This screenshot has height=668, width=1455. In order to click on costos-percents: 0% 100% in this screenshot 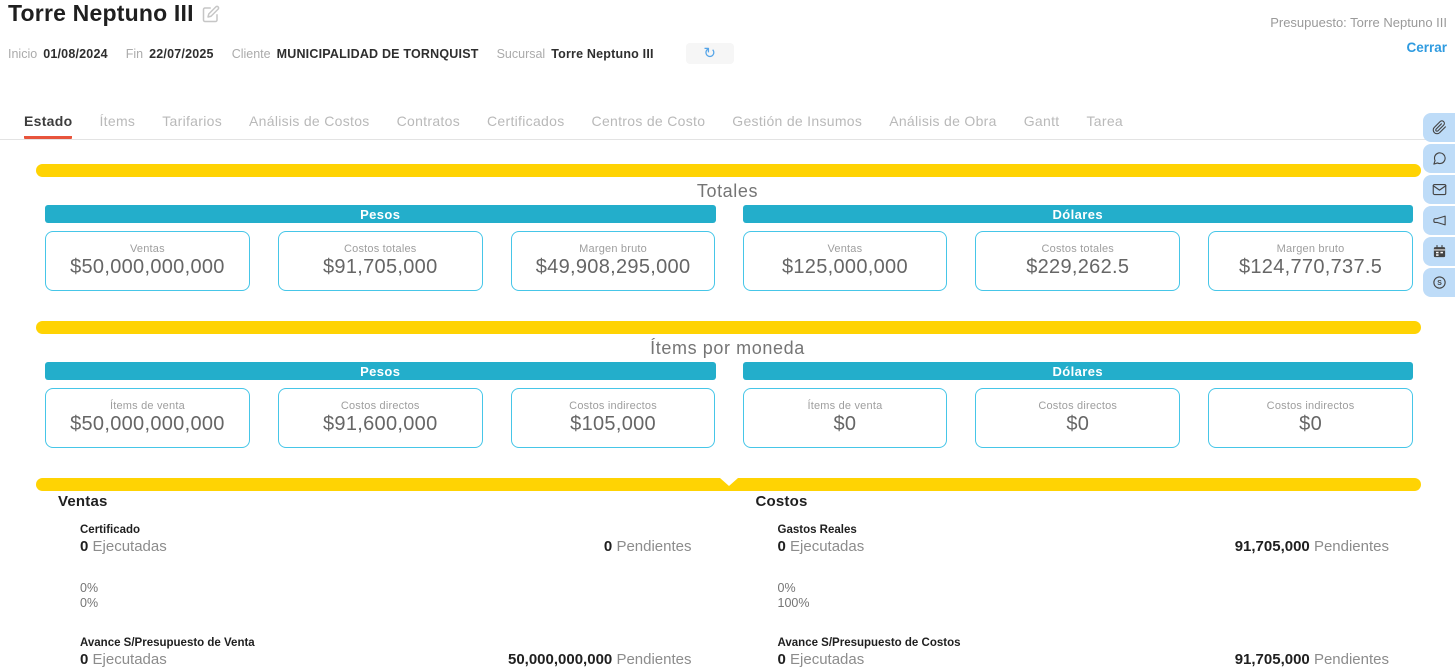, I will do `click(793, 595)`.